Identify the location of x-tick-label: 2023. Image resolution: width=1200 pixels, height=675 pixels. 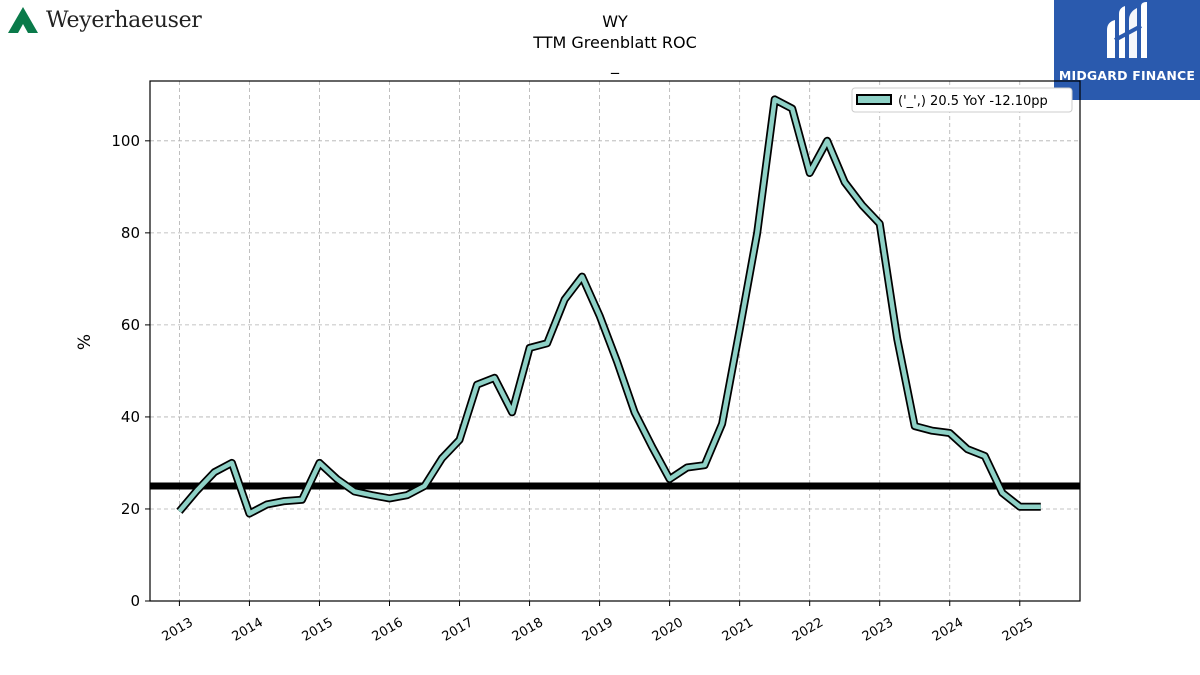
(878, 630).